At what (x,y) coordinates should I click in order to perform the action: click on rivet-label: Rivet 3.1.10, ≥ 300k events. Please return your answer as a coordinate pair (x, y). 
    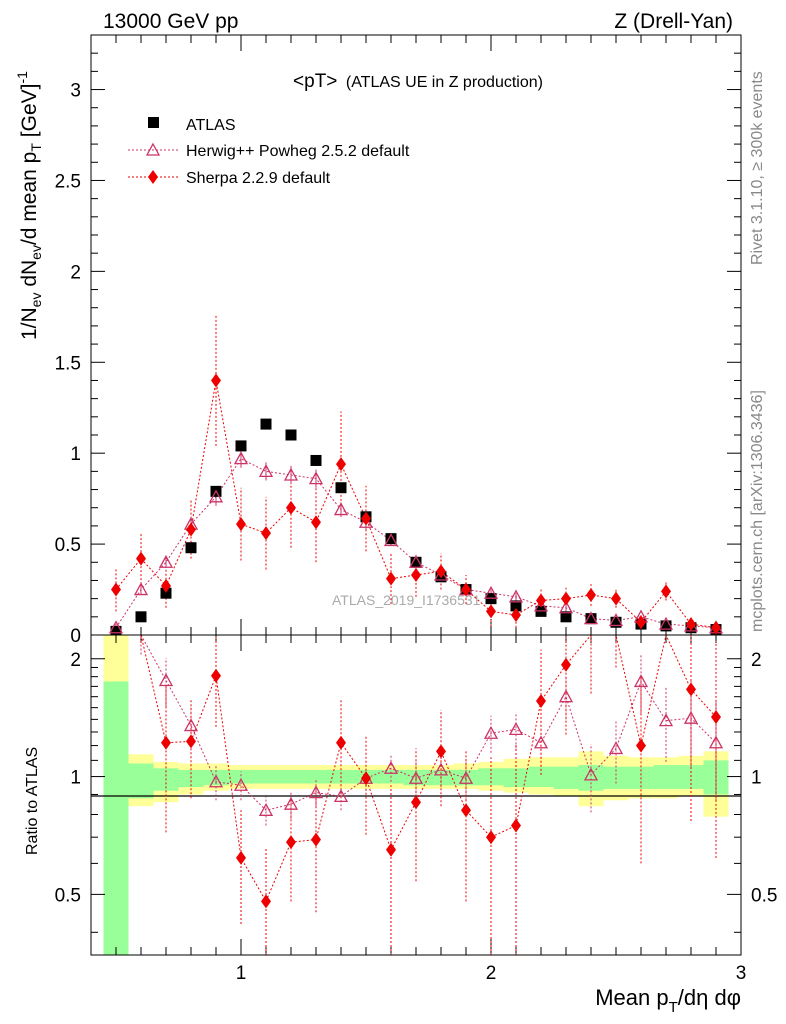
    Looking at the image, I should click on (757, 168).